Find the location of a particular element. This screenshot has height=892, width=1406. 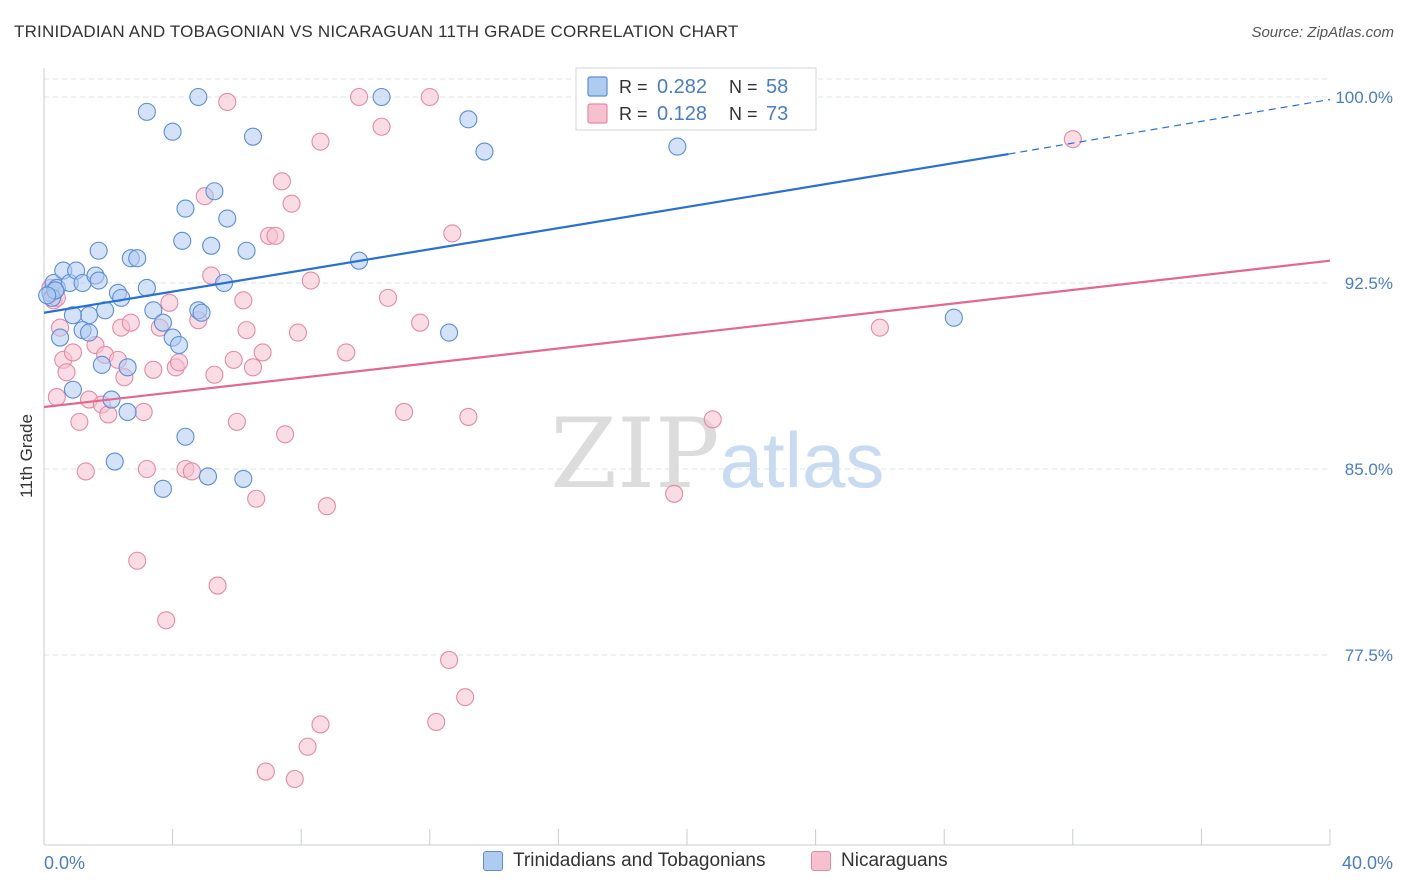

legend-swatch-blue is located at coordinates (597, 86).